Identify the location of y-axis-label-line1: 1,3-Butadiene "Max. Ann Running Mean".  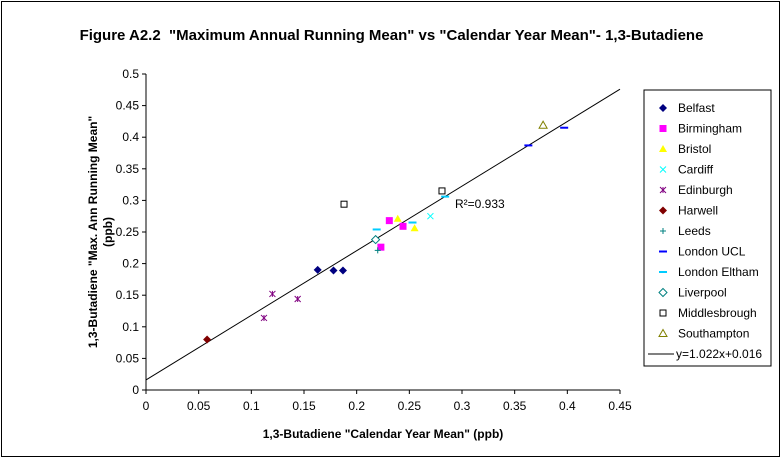
(93, 232).